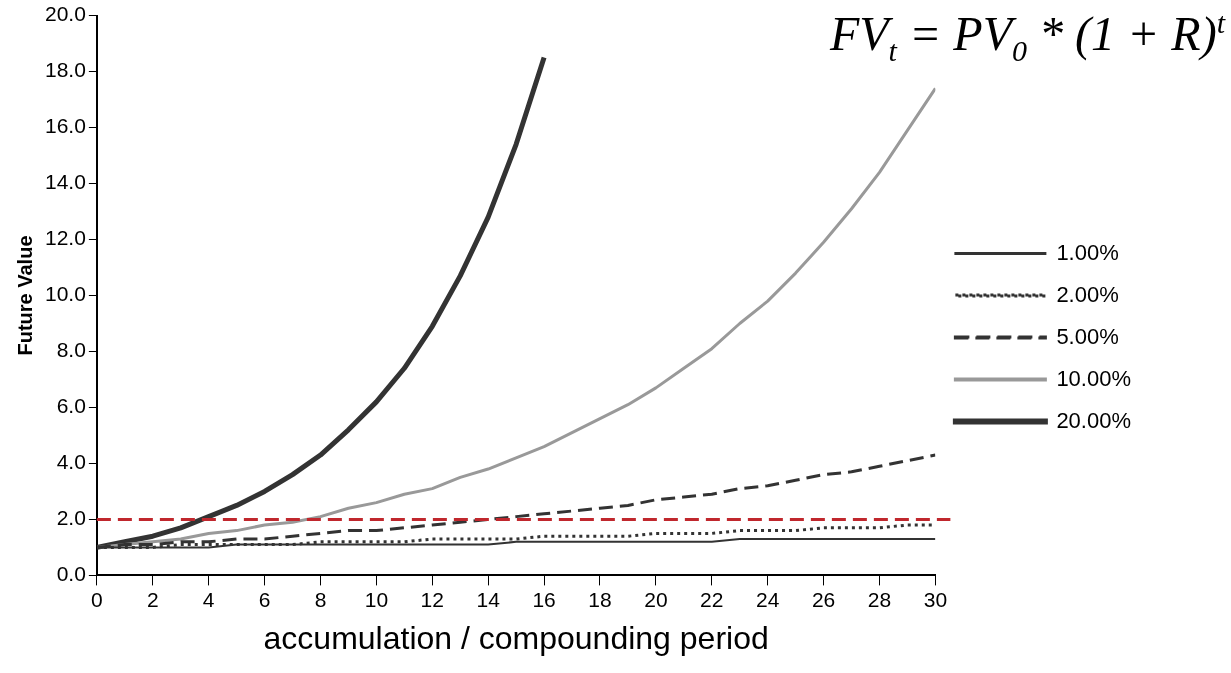 The image size is (1231, 673). What do you see at coordinates (768, 599) in the screenshot?
I see `x-tick-label: 24` at bounding box center [768, 599].